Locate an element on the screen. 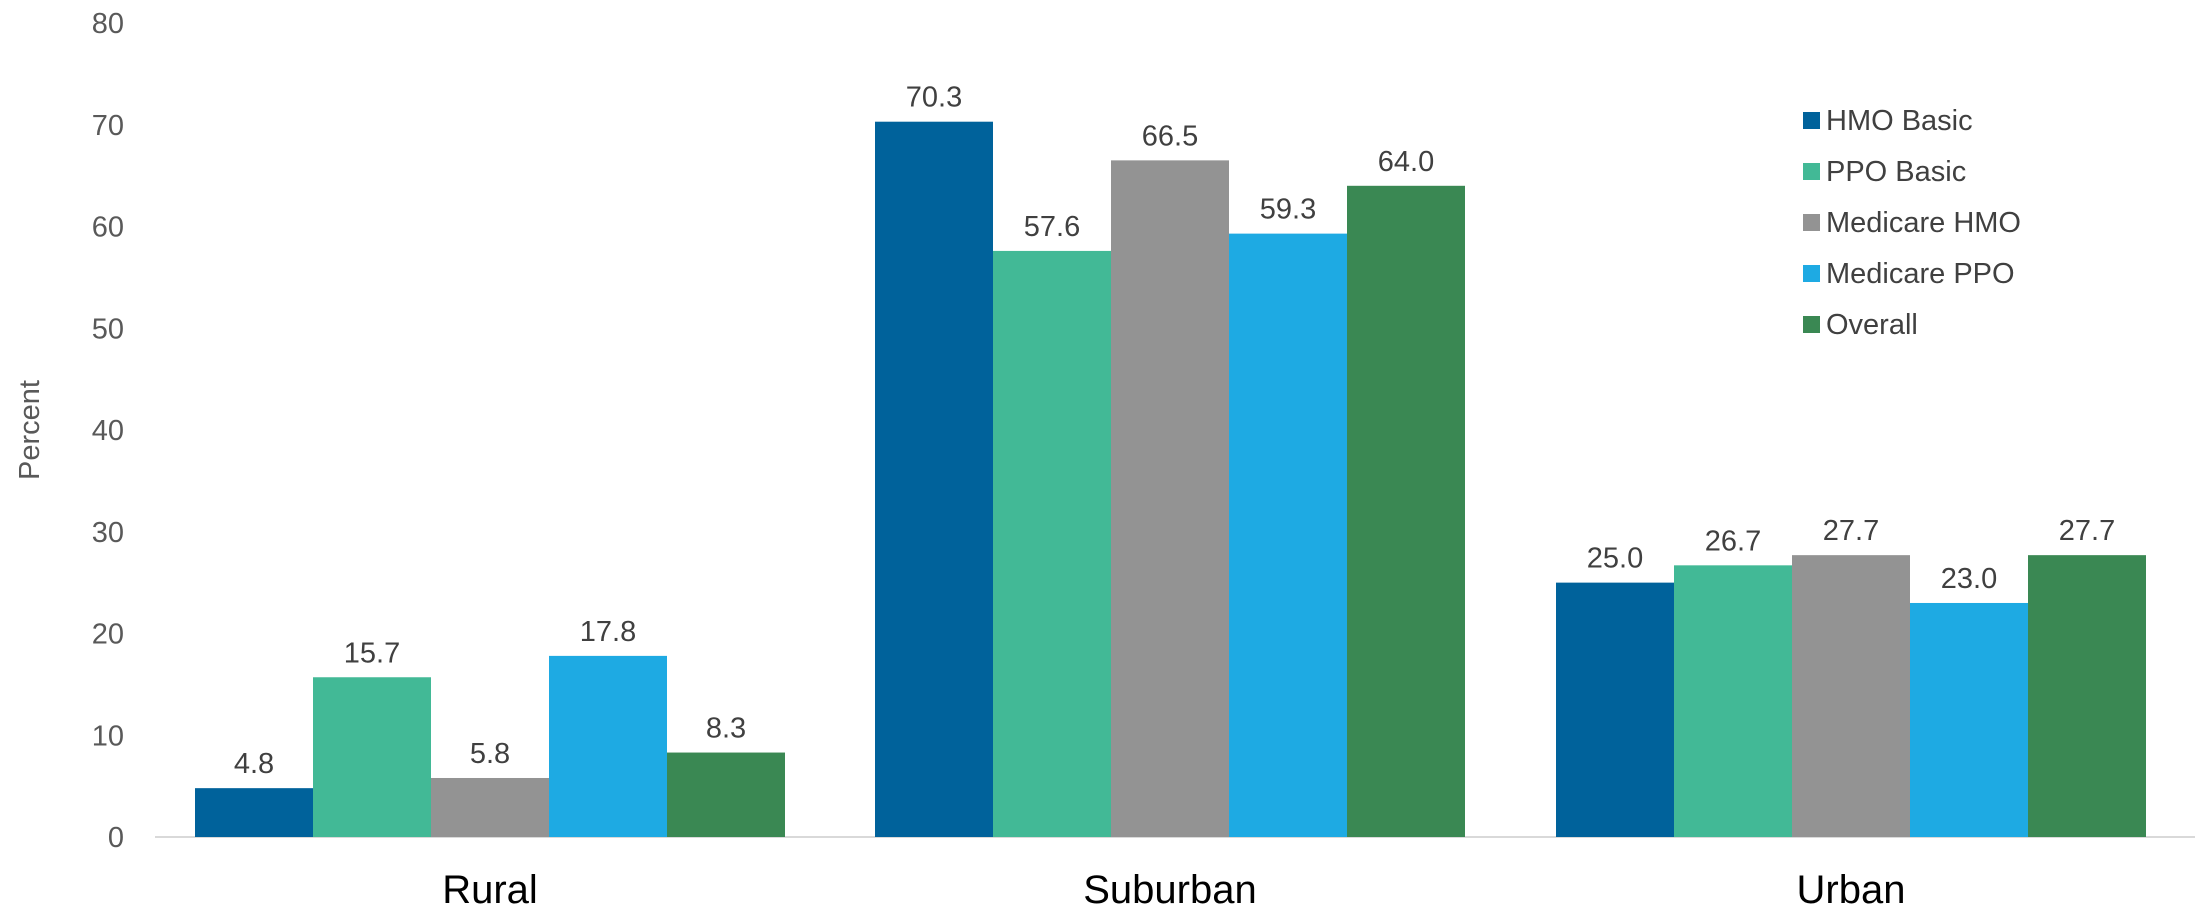  data-label: 4.8 is located at coordinates (254, 764).